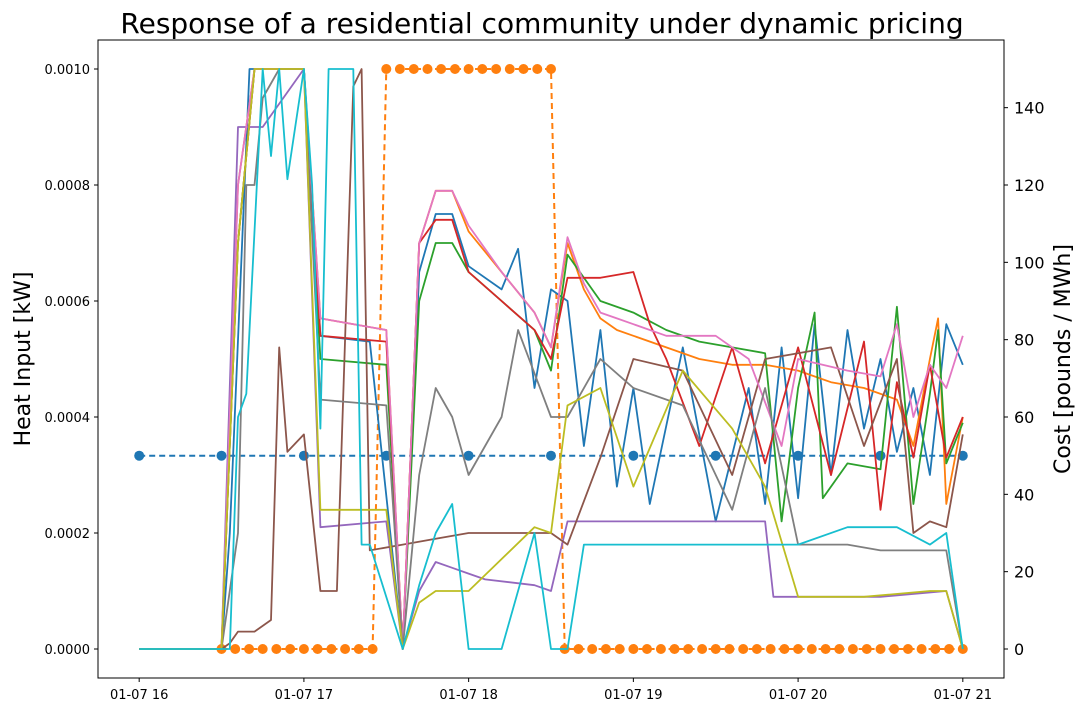 Image resolution: width=1084 pixels, height=711 pixels. Describe the element at coordinates (68, 650) in the screenshot. I see `y-tick-label: 0.0000` at that location.